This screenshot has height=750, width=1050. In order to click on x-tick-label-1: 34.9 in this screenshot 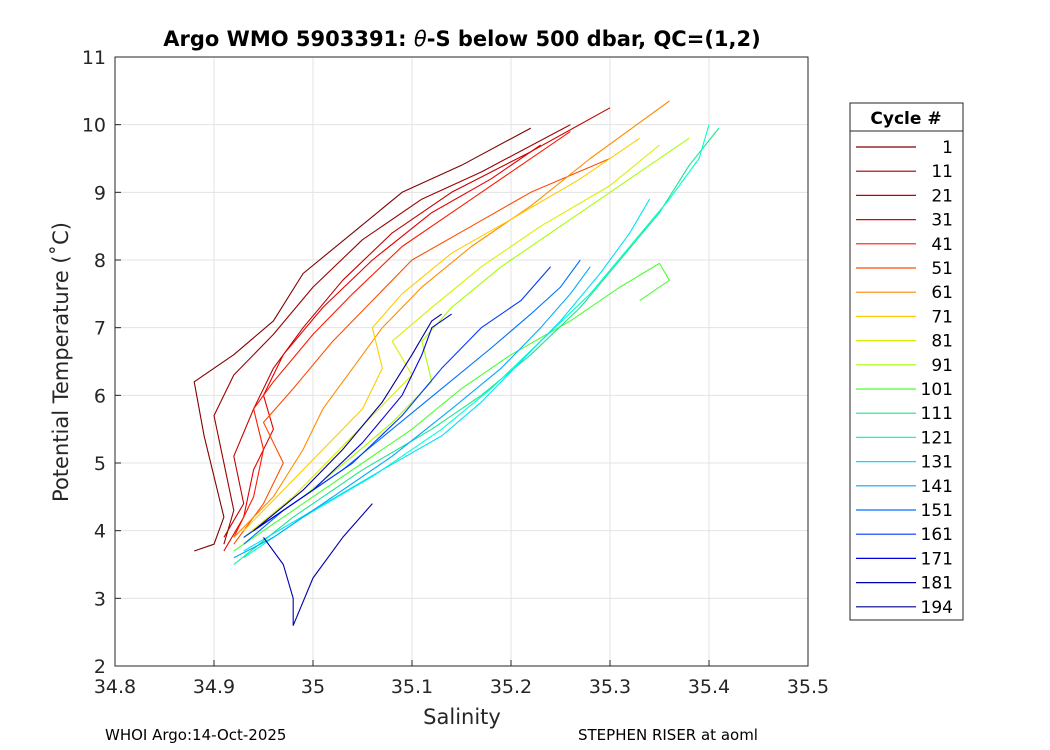, I will do `click(214, 687)`.